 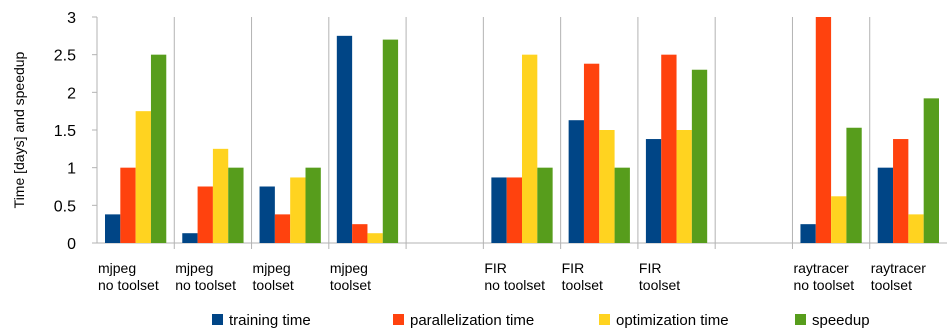 I want to click on legend-swatch-parallelization-time, so click(x=398, y=319).